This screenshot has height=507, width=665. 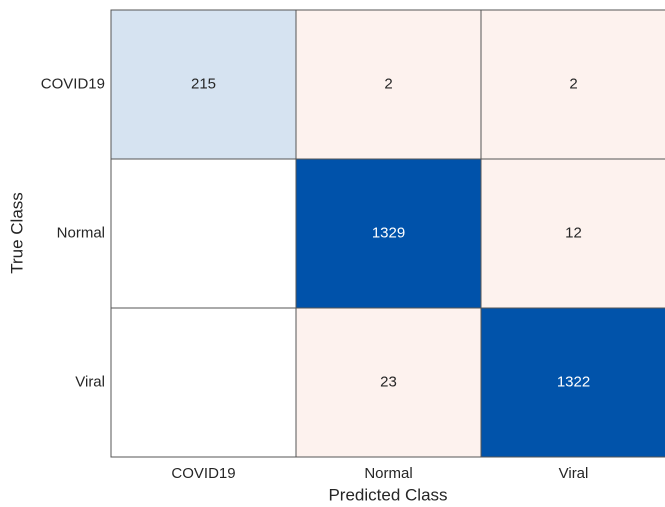 I want to click on cell-value: 1322, so click(x=573, y=381).